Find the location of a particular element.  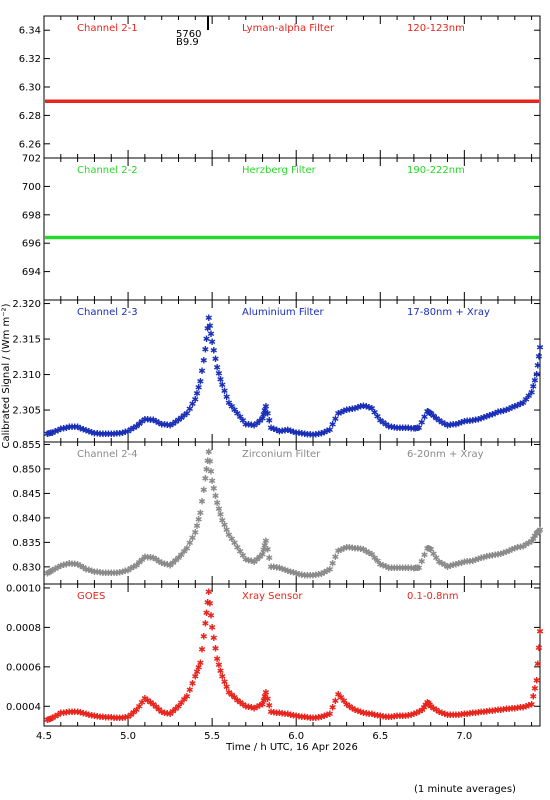

y-tick-label: 2.320 is located at coordinates (26, 304).